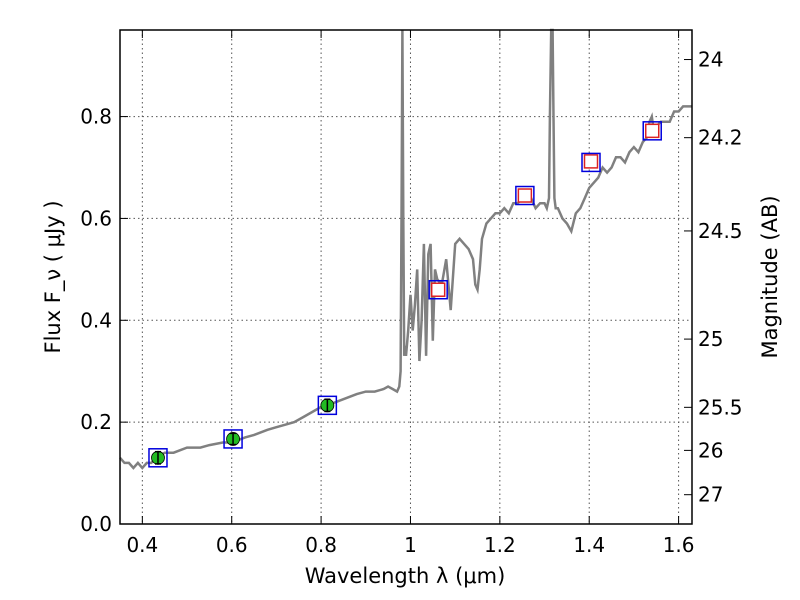 Image resolution: width=800 pixels, height=600 pixels. Describe the element at coordinates (710, 339) in the screenshot. I see `mag-tick-label: 25` at that location.